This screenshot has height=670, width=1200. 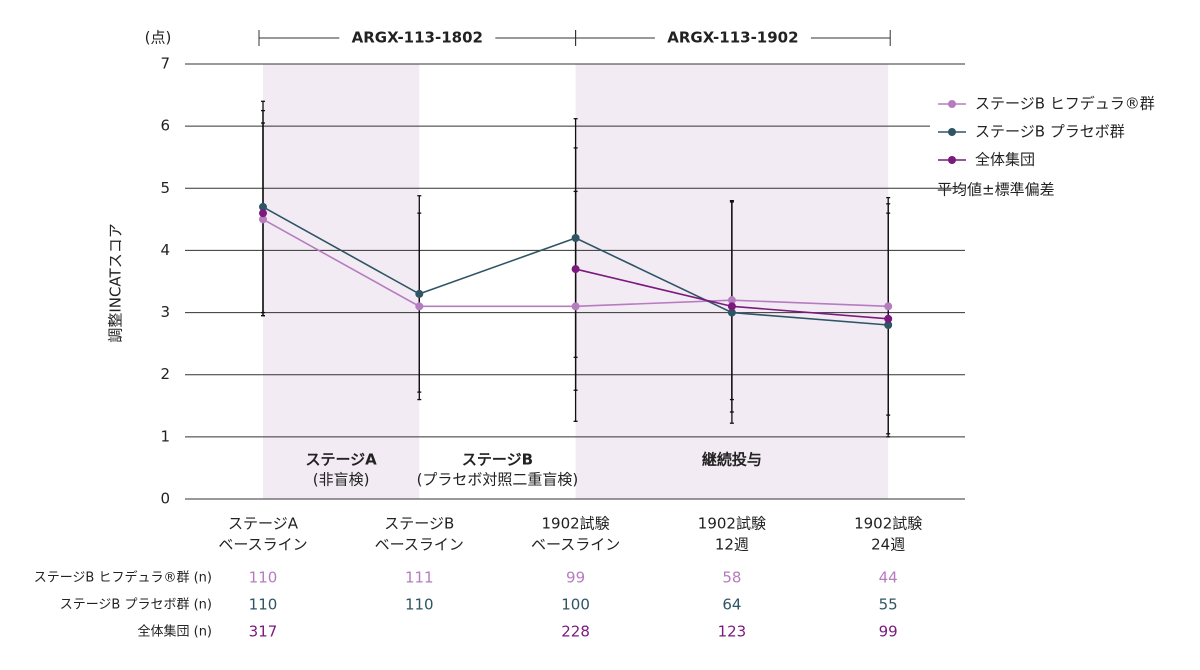 I want to click on x-tick-label: 24週, so click(x=888, y=545).